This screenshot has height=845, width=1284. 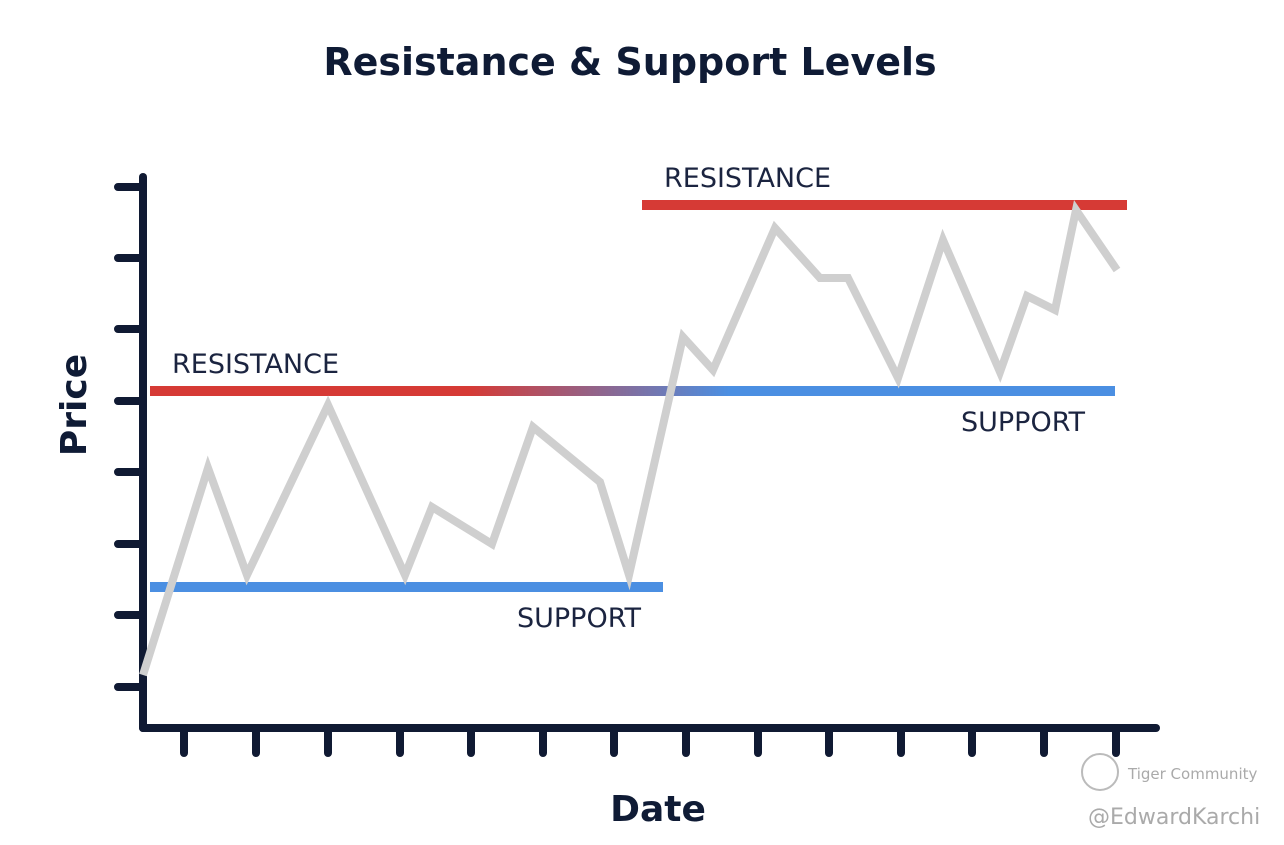 I want to click on y-ticks, so click(x=130, y=437).